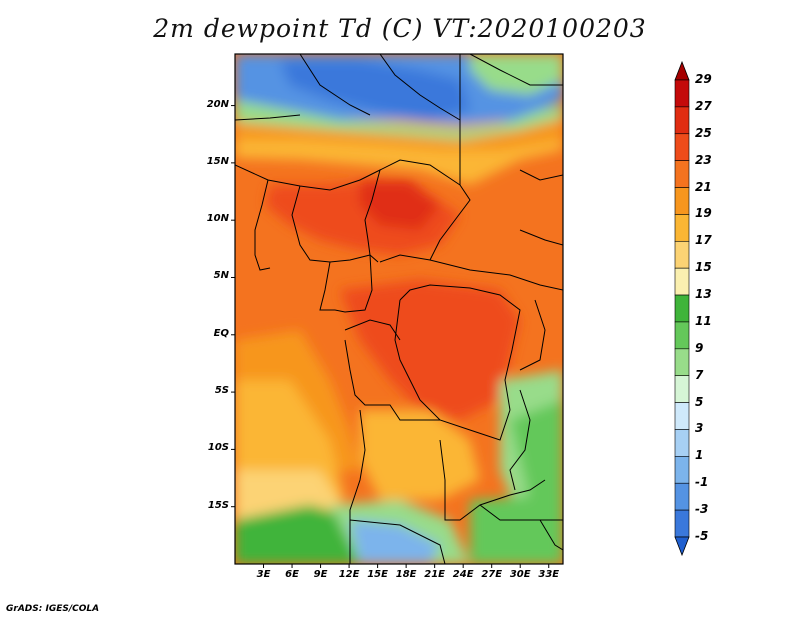 Image resolution: width=800 pixels, height=618 pixels. Describe the element at coordinates (702, 482) in the screenshot. I see `colorbar-label: -1` at that location.